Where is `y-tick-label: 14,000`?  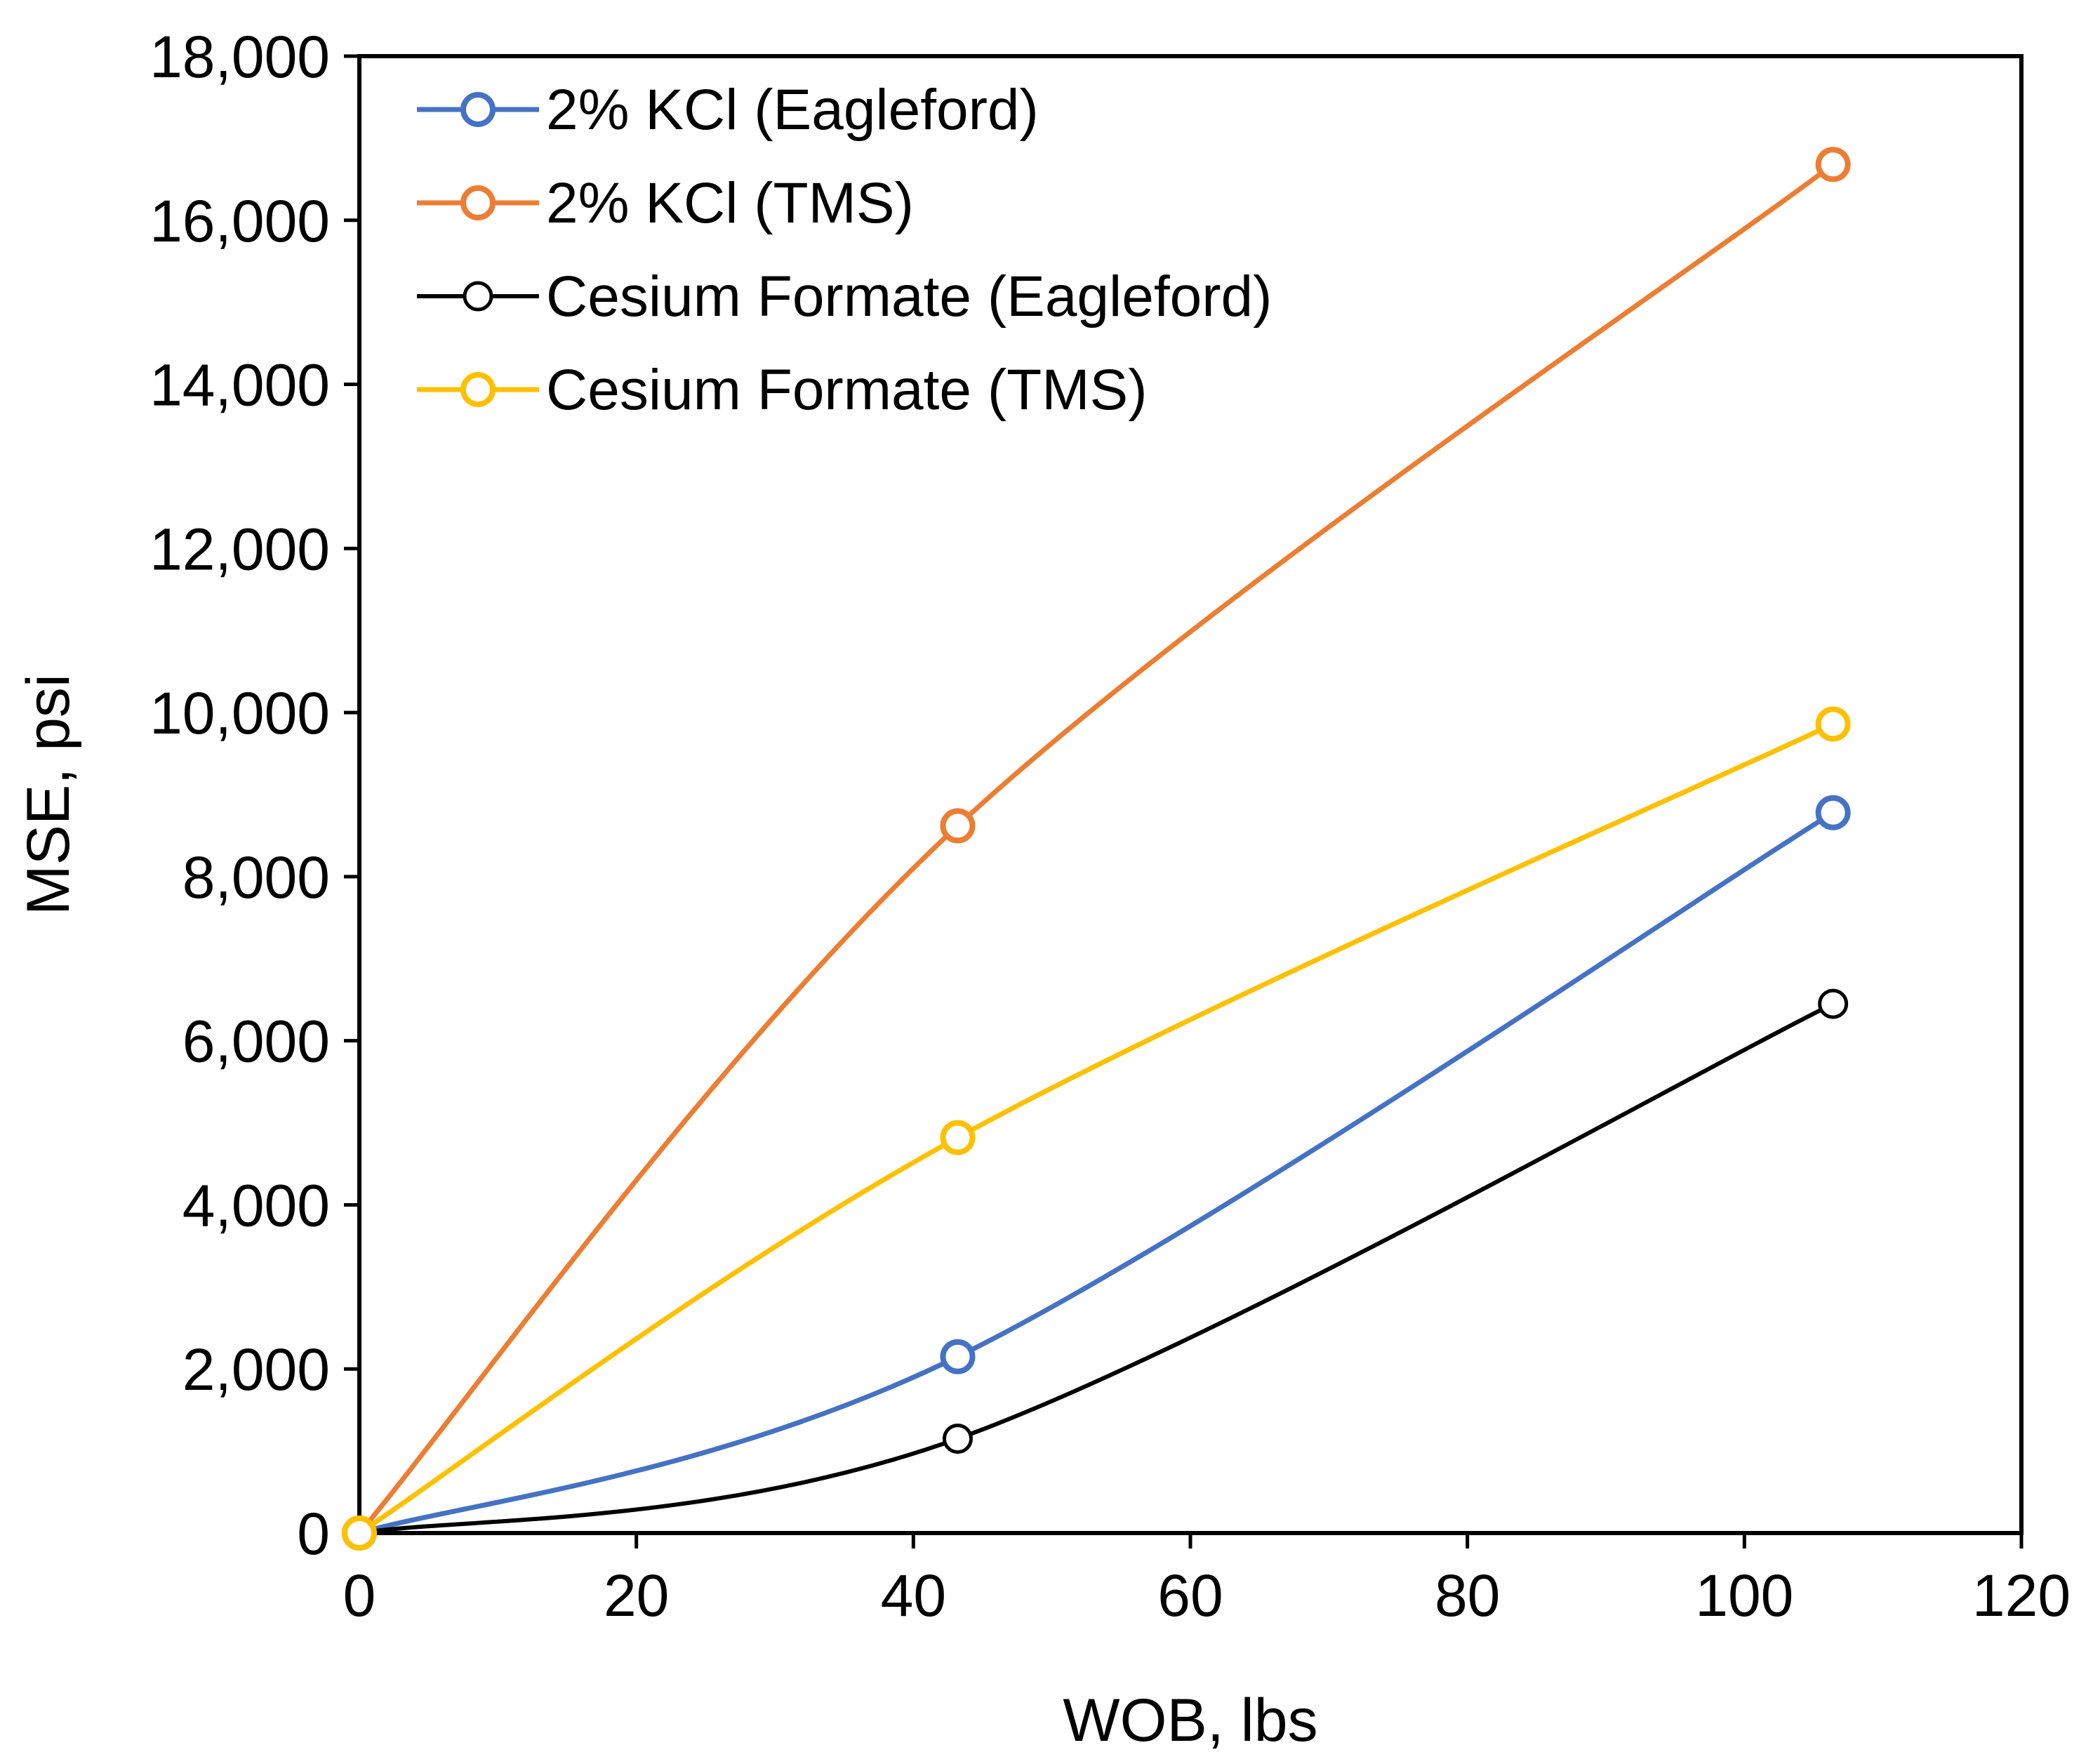 y-tick-label: 14,000 is located at coordinates (240, 385).